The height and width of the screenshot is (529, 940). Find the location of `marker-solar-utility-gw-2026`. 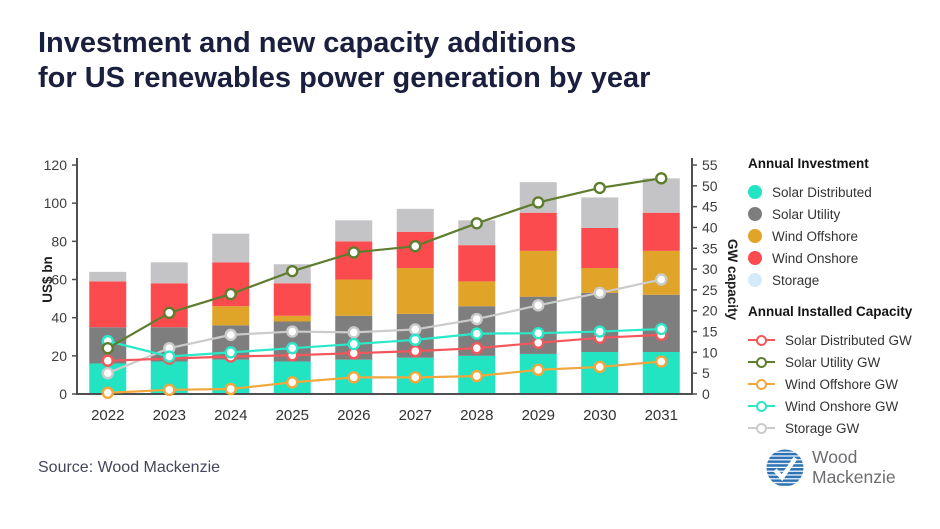

marker-solar-utility-gw-2026 is located at coordinates (353, 252).